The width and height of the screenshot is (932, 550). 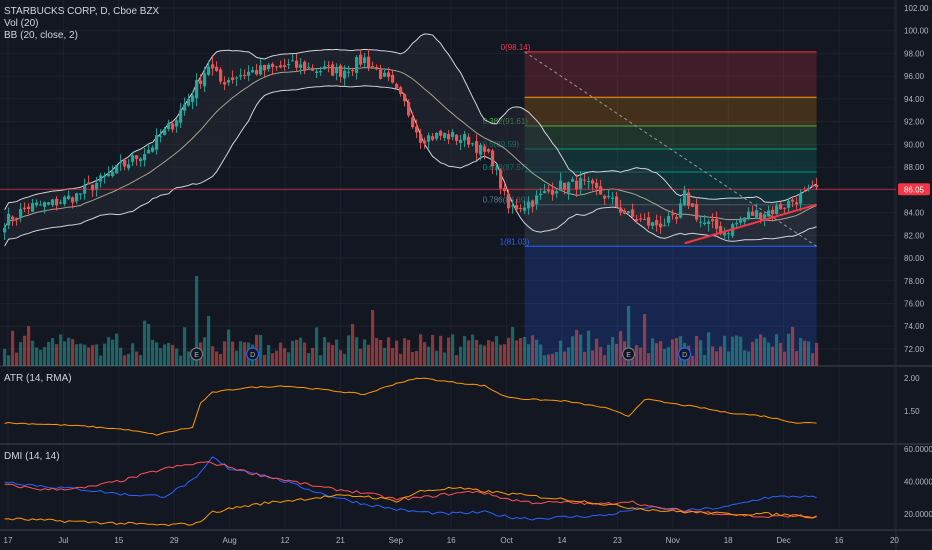 What do you see at coordinates (914, 53) in the screenshot?
I see `price-tick-label: 98.00` at bounding box center [914, 53].